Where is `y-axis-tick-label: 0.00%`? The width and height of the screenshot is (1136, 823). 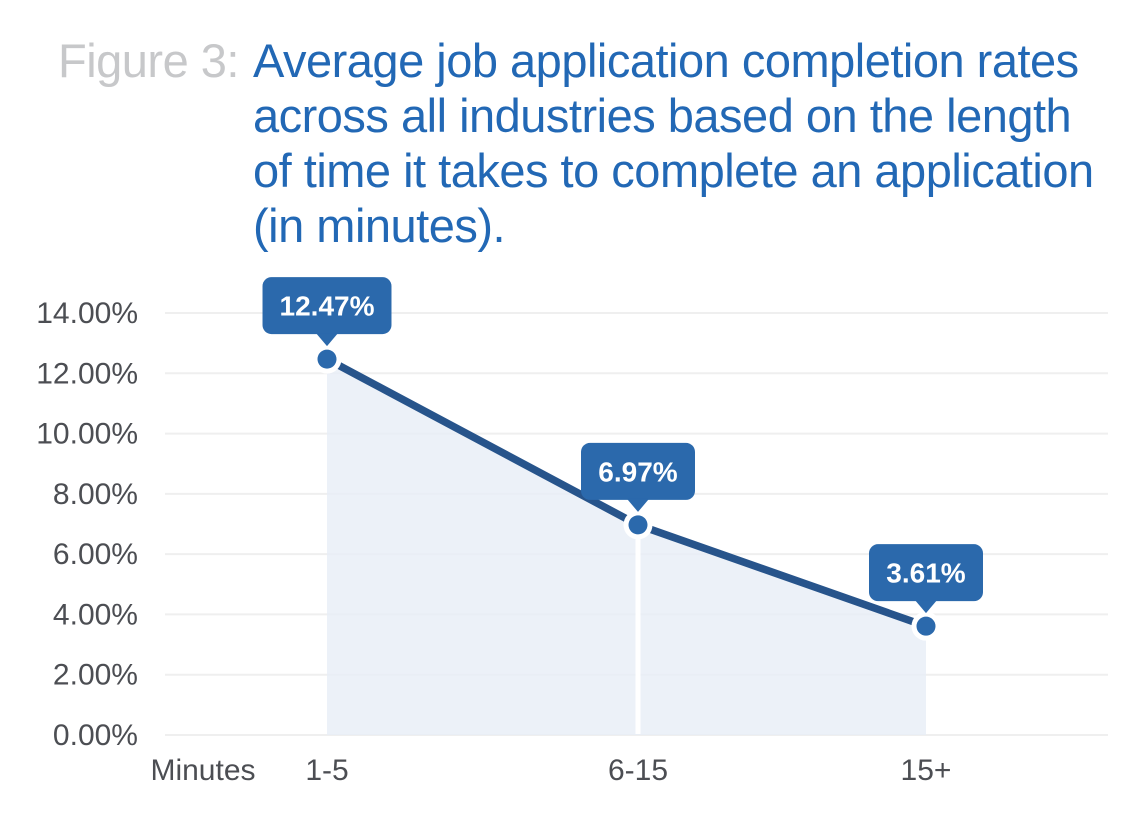
y-axis-tick-label: 0.00% is located at coordinates (95, 735).